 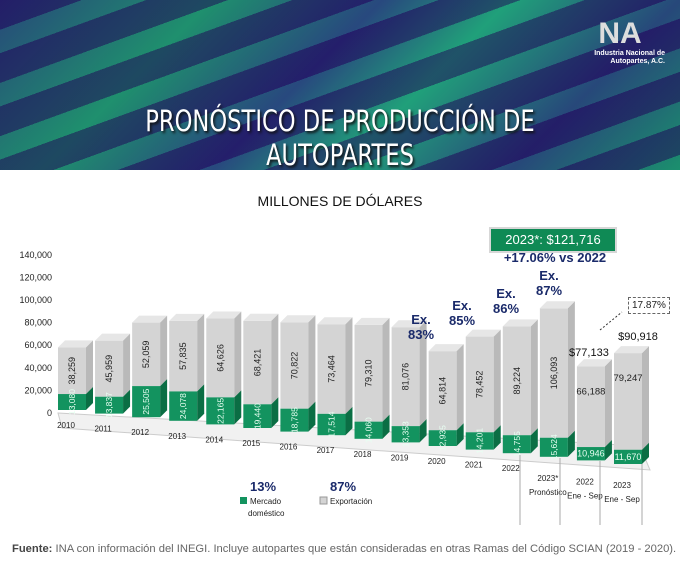 I want to click on x-tick-label: 2017, so click(x=326, y=450).